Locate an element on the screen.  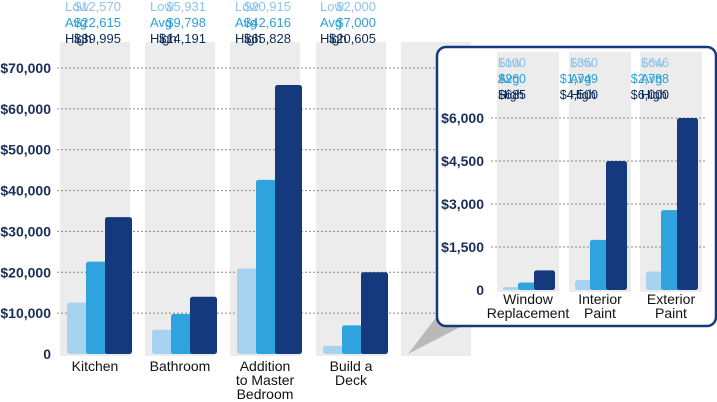
category-label-line: Exterior is located at coordinates (671, 299).